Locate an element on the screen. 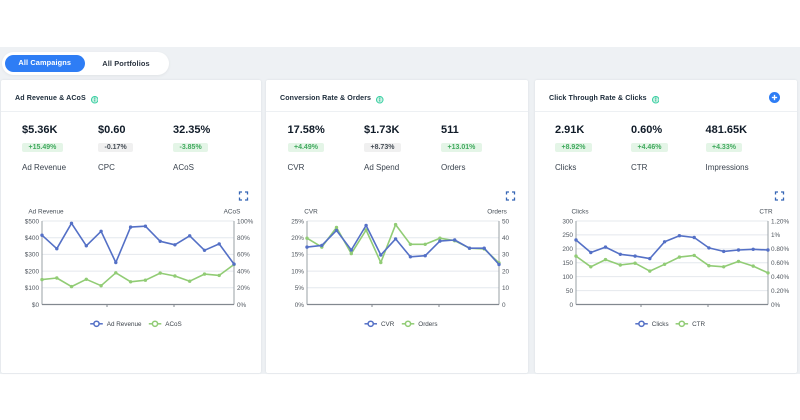 This screenshot has width=800, height=420. svg-text: 0.20% is located at coordinates (780, 291).